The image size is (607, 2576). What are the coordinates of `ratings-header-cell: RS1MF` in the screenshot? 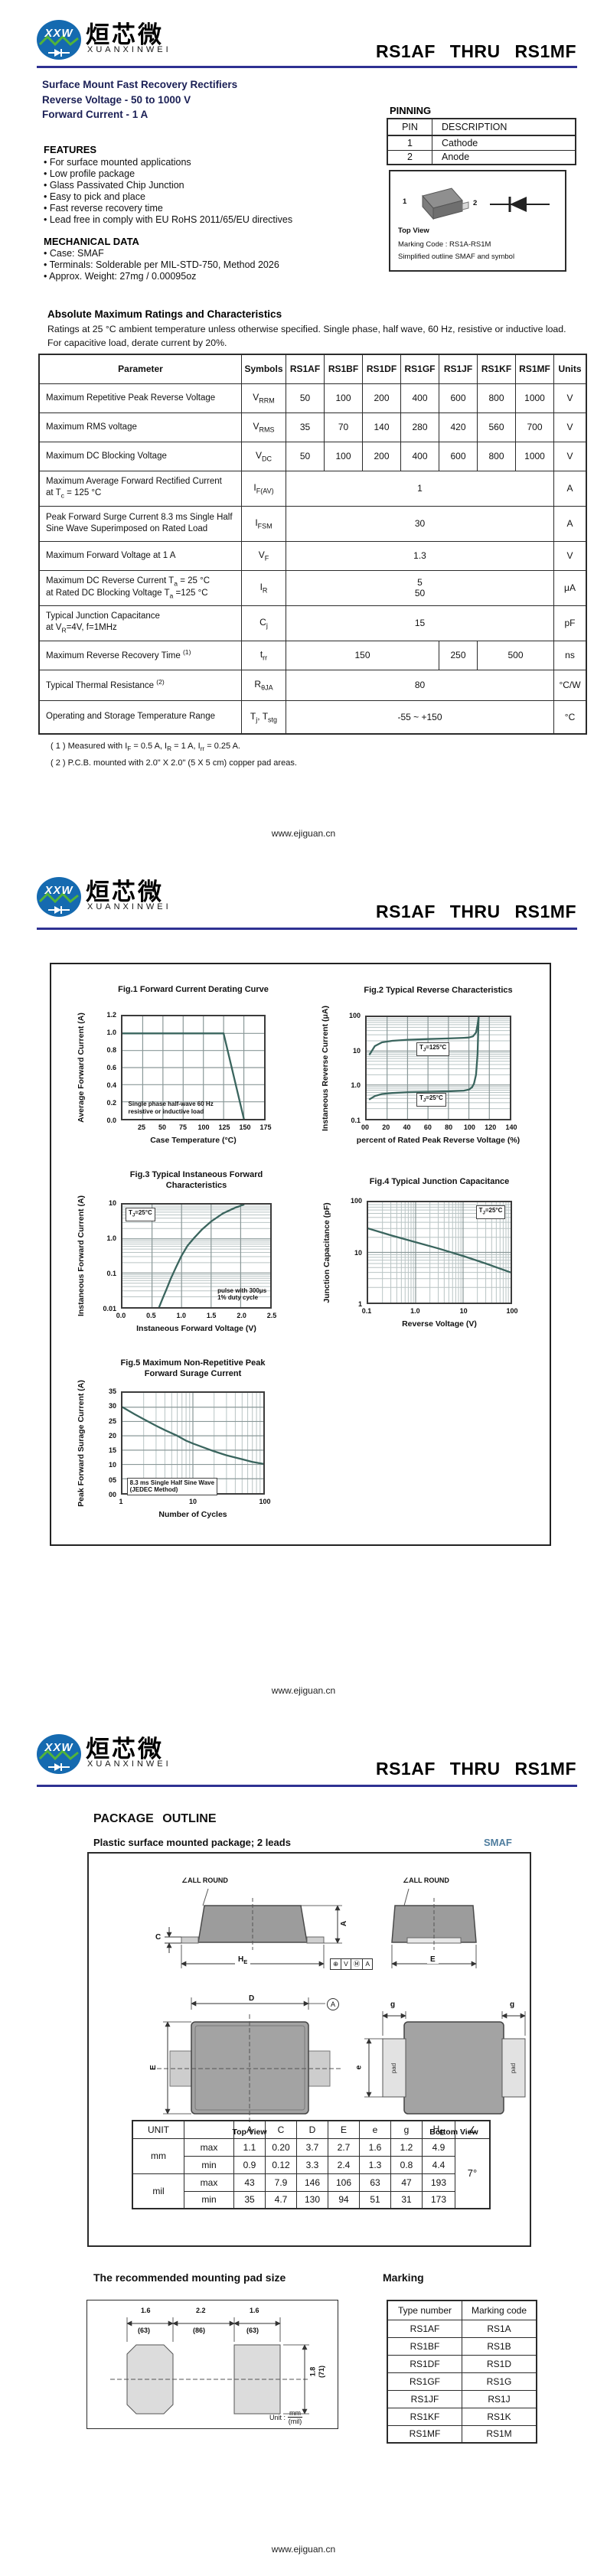 It's located at (534, 369).